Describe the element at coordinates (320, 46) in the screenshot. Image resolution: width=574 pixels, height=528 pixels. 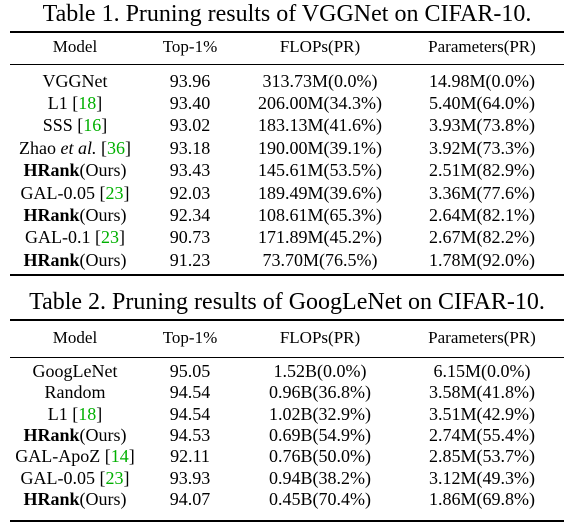
I see `table1-header-flops: FLOPs(PR)` at that location.